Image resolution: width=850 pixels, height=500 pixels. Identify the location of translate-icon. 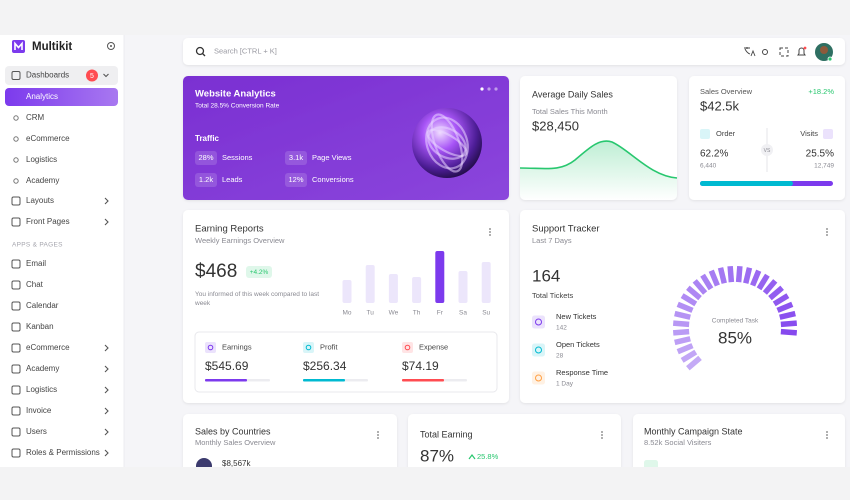
(750, 52).